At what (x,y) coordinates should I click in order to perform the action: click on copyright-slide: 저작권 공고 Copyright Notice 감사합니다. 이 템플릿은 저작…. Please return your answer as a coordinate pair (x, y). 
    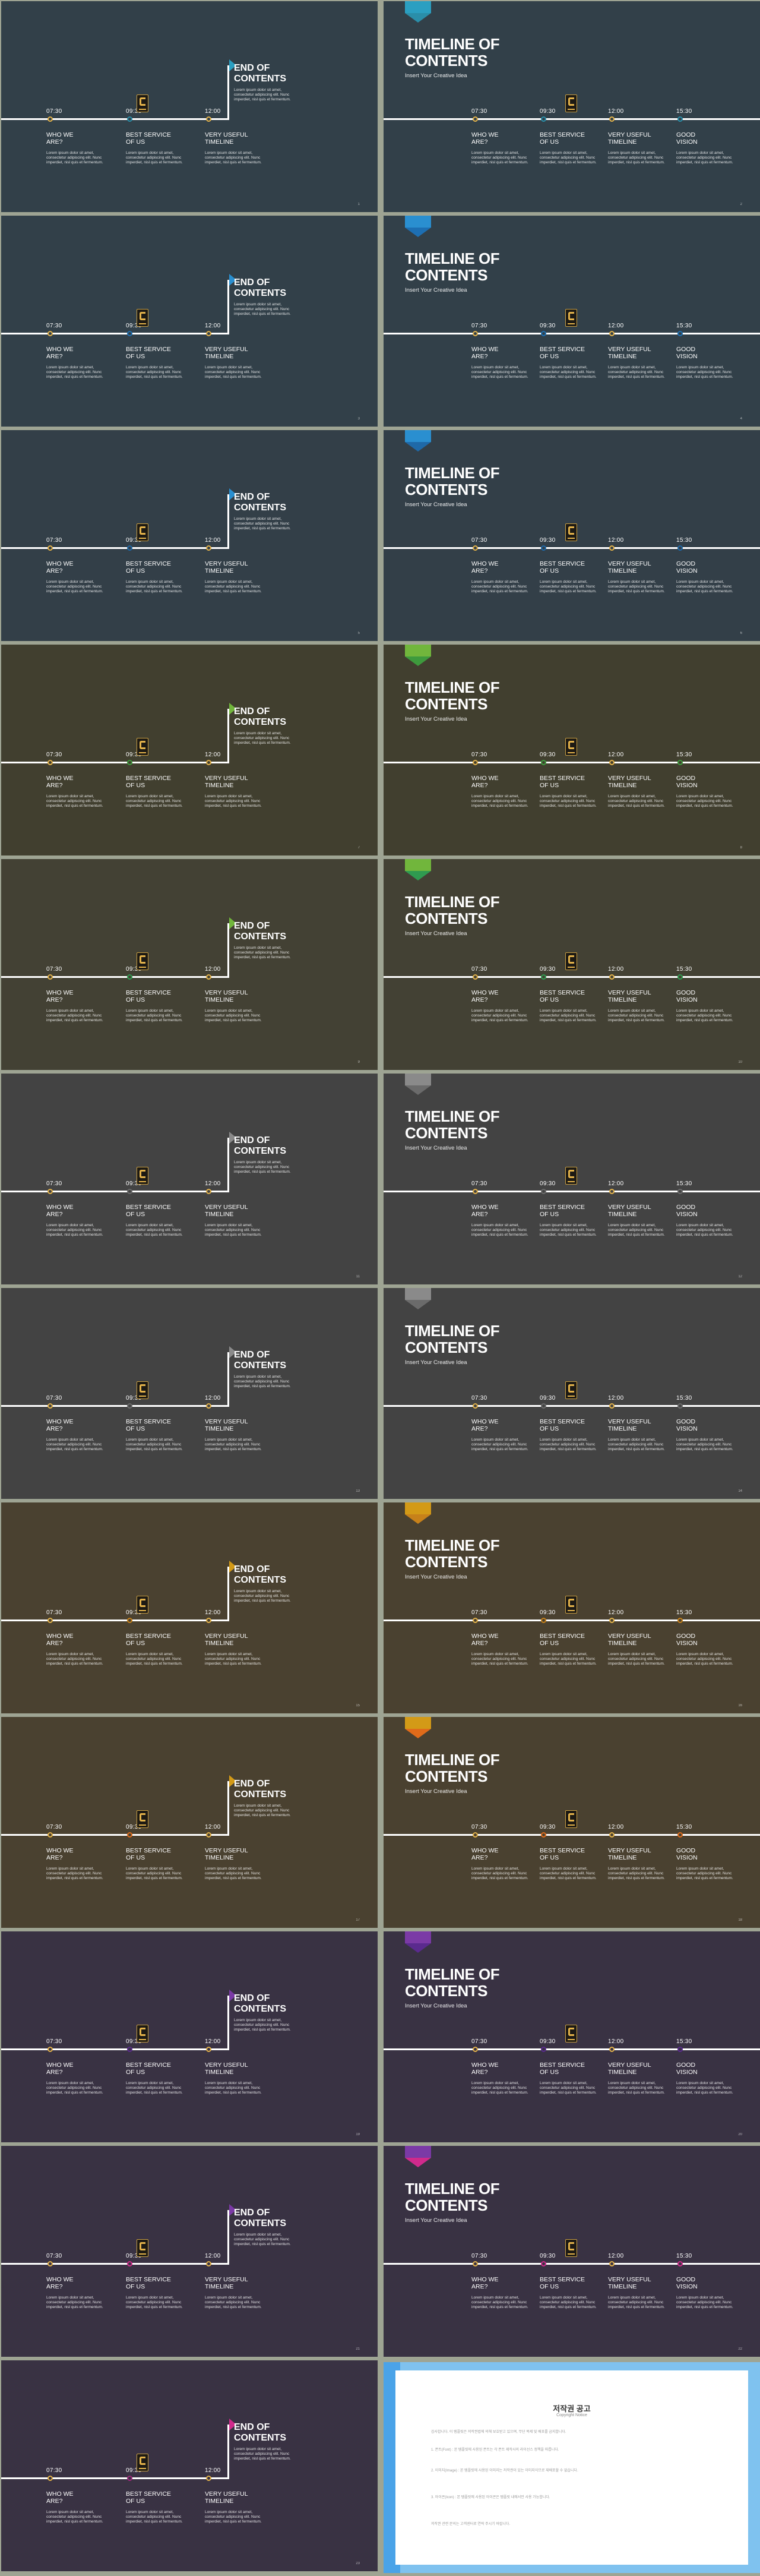
    Looking at the image, I should click on (572, 2467).